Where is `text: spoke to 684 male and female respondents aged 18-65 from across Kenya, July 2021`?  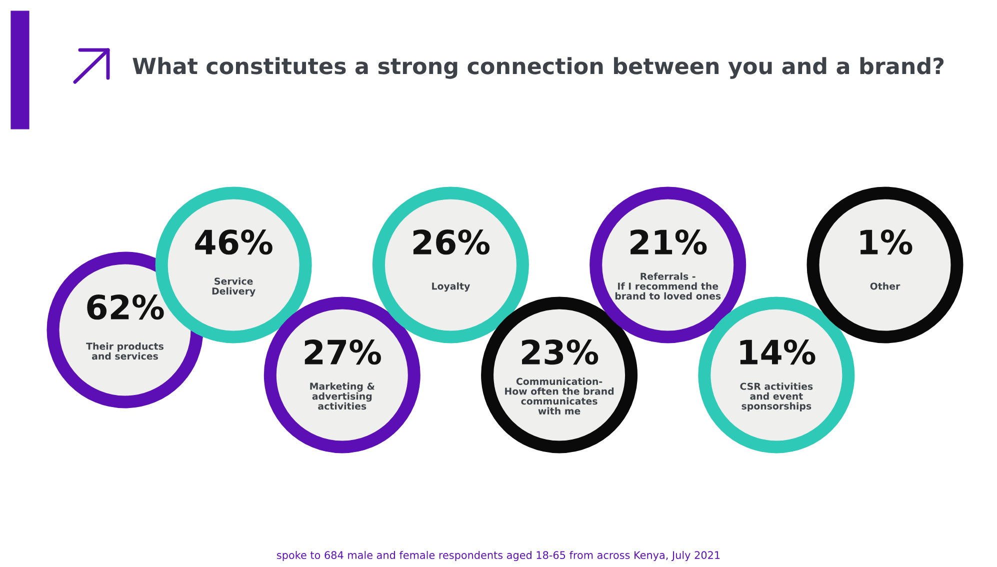
text: spoke to 684 male and female respondents aged 18-65 from across Kenya, July 2021 is located at coordinates (498, 556).